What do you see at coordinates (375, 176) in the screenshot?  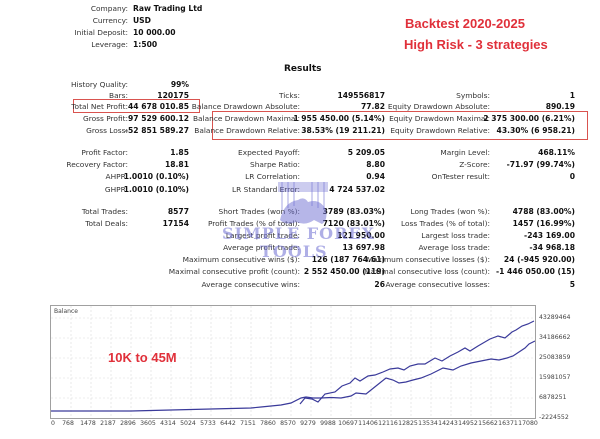 I see `lr-correlation-value: 0.94` at bounding box center [375, 176].